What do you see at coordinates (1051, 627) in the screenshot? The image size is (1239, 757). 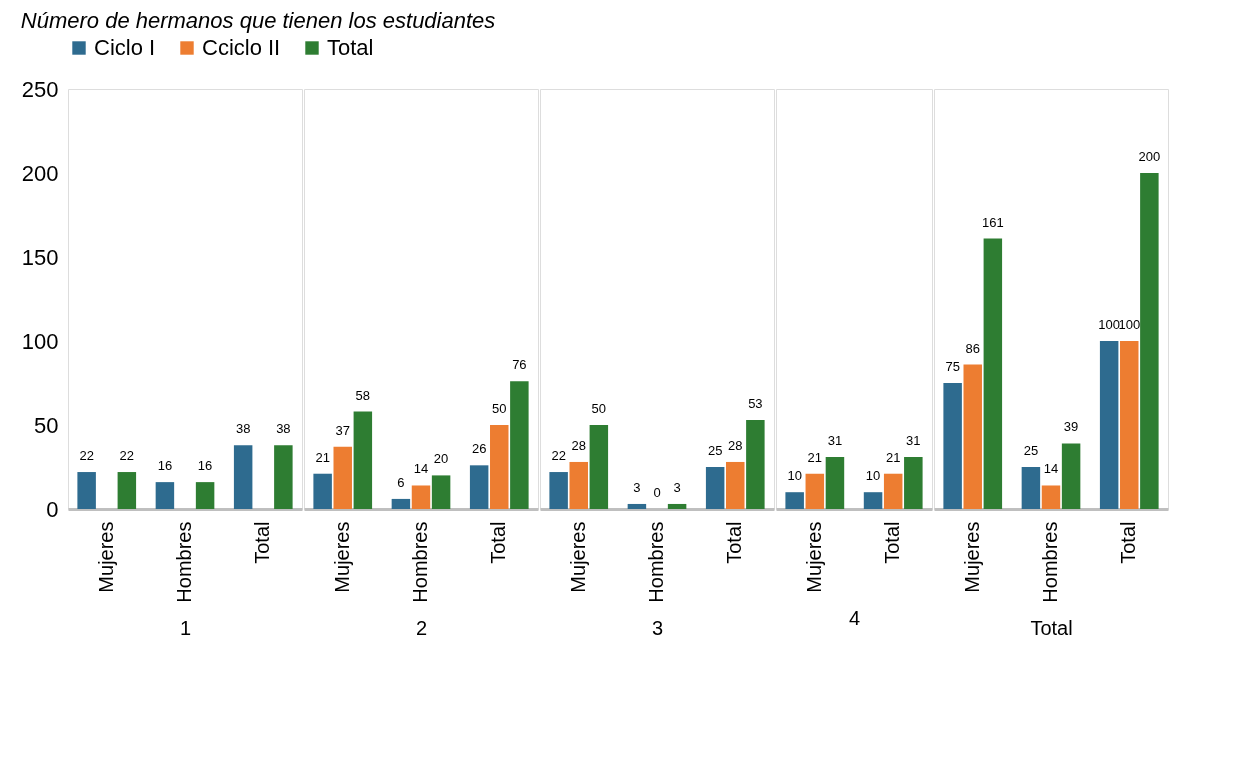 I see `x-axis-title: Total` at bounding box center [1051, 627].